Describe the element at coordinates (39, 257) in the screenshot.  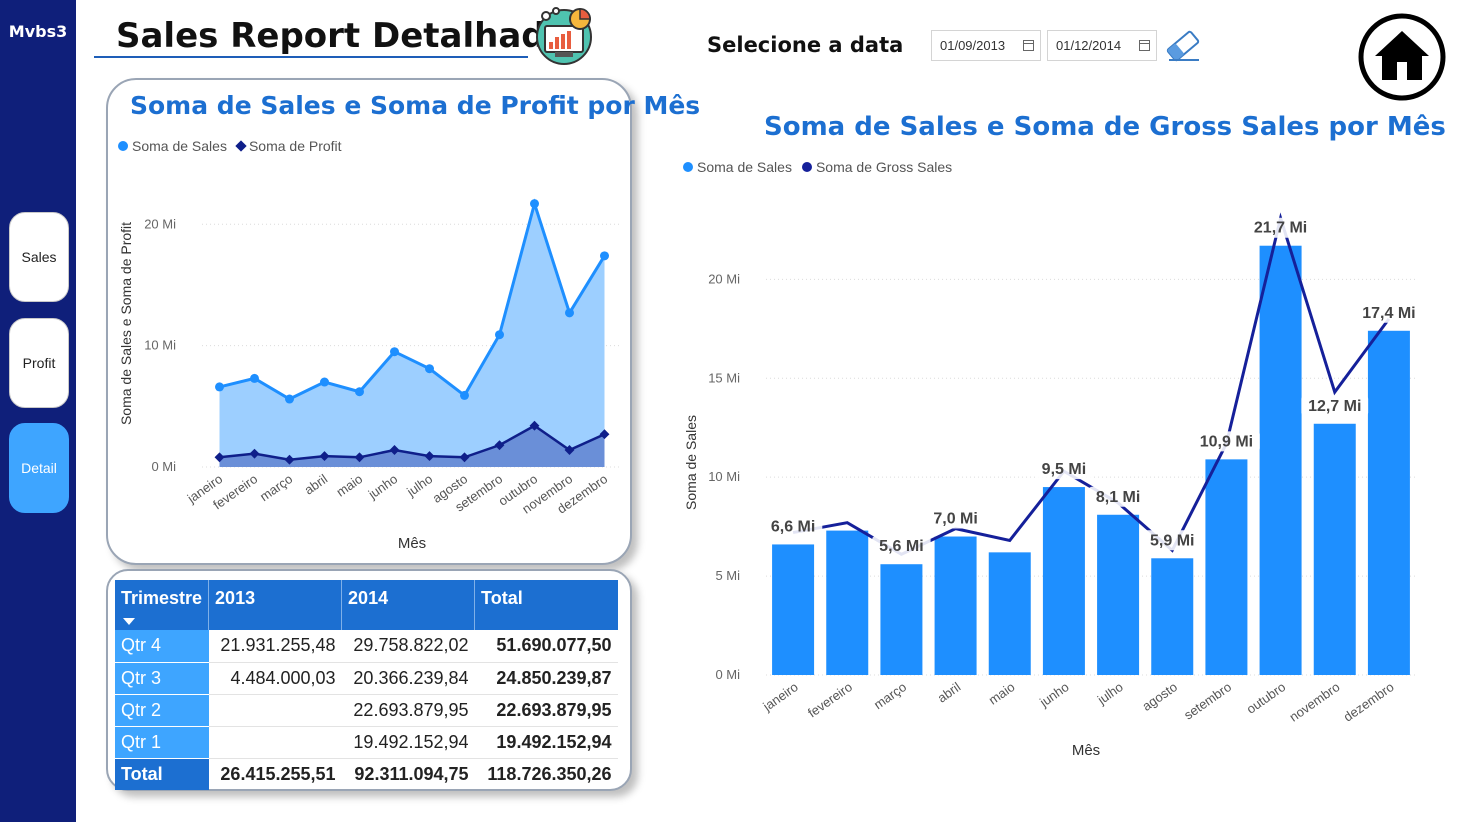
I see `nav-button-sales: Sales` at that location.